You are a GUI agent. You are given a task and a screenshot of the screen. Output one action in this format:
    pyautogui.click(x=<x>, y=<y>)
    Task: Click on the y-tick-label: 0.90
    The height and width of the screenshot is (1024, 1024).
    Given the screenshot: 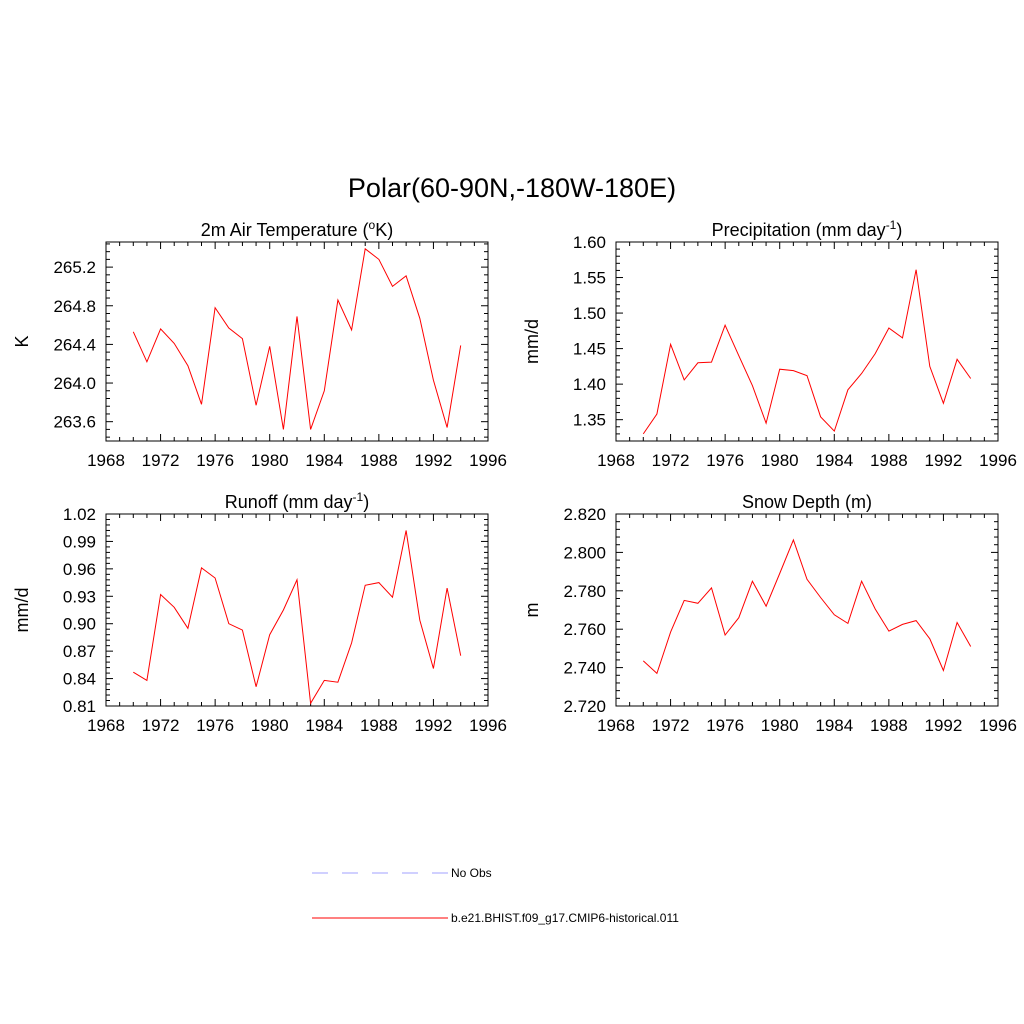 What is the action you would take?
    pyautogui.click(x=79, y=624)
    